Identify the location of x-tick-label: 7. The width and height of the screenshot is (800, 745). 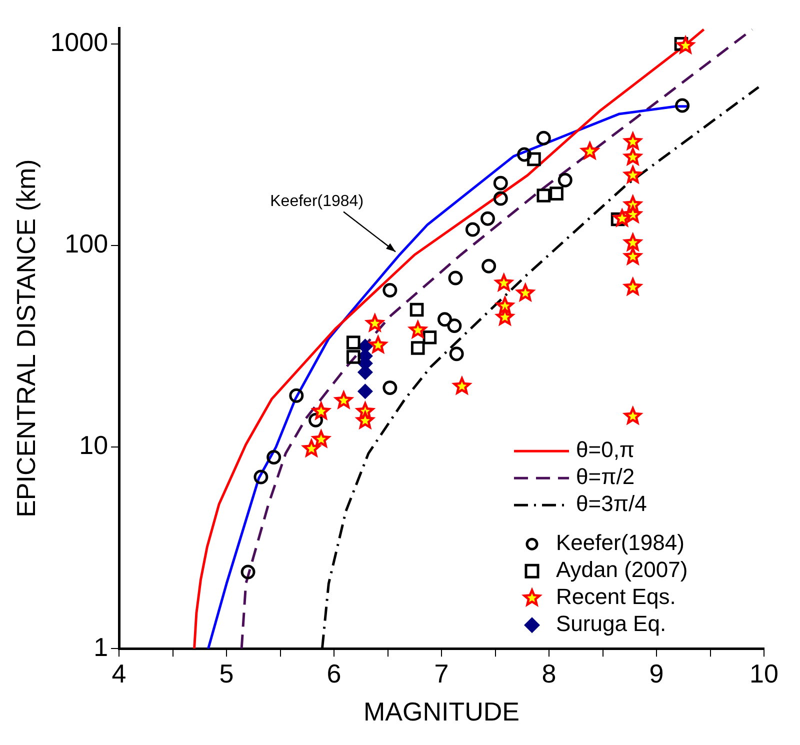
(441, 673).